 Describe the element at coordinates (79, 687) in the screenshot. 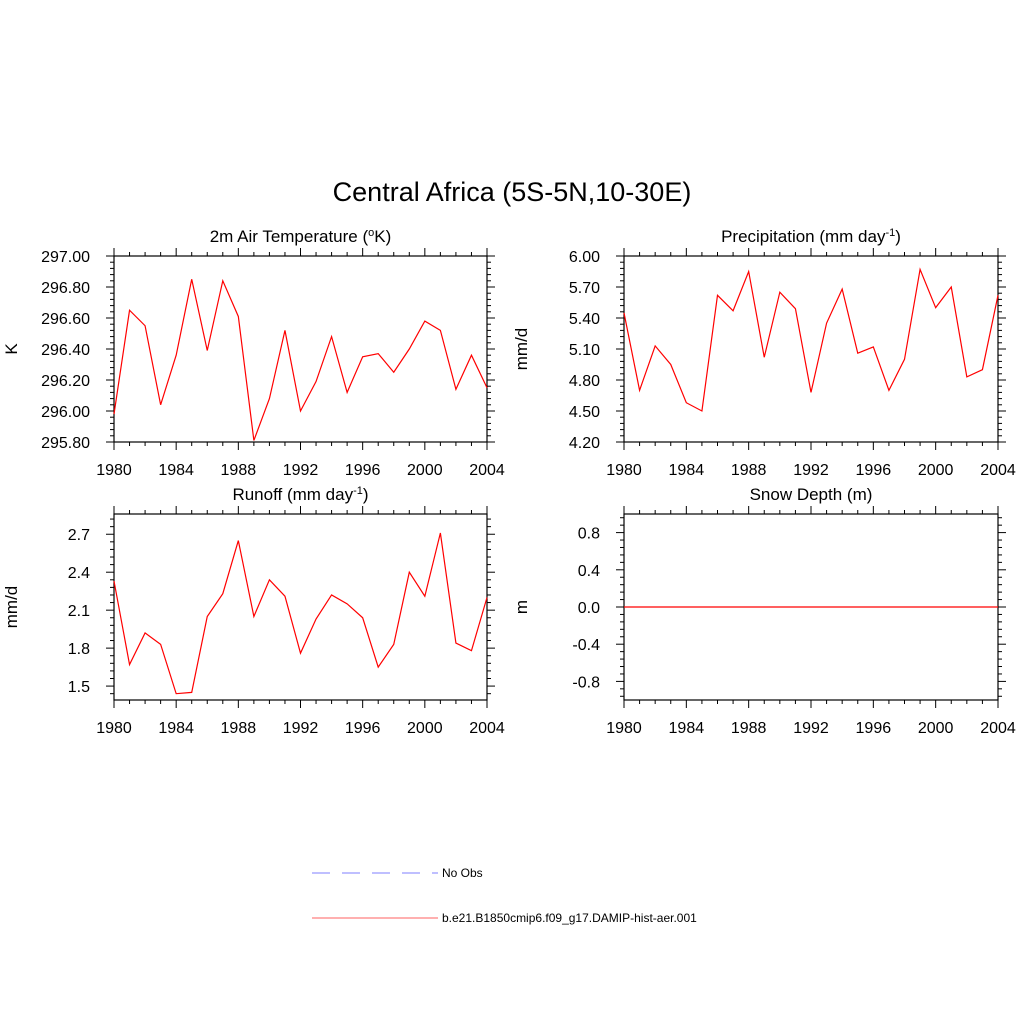

I see `y-tick-label: 1.5` at that location.